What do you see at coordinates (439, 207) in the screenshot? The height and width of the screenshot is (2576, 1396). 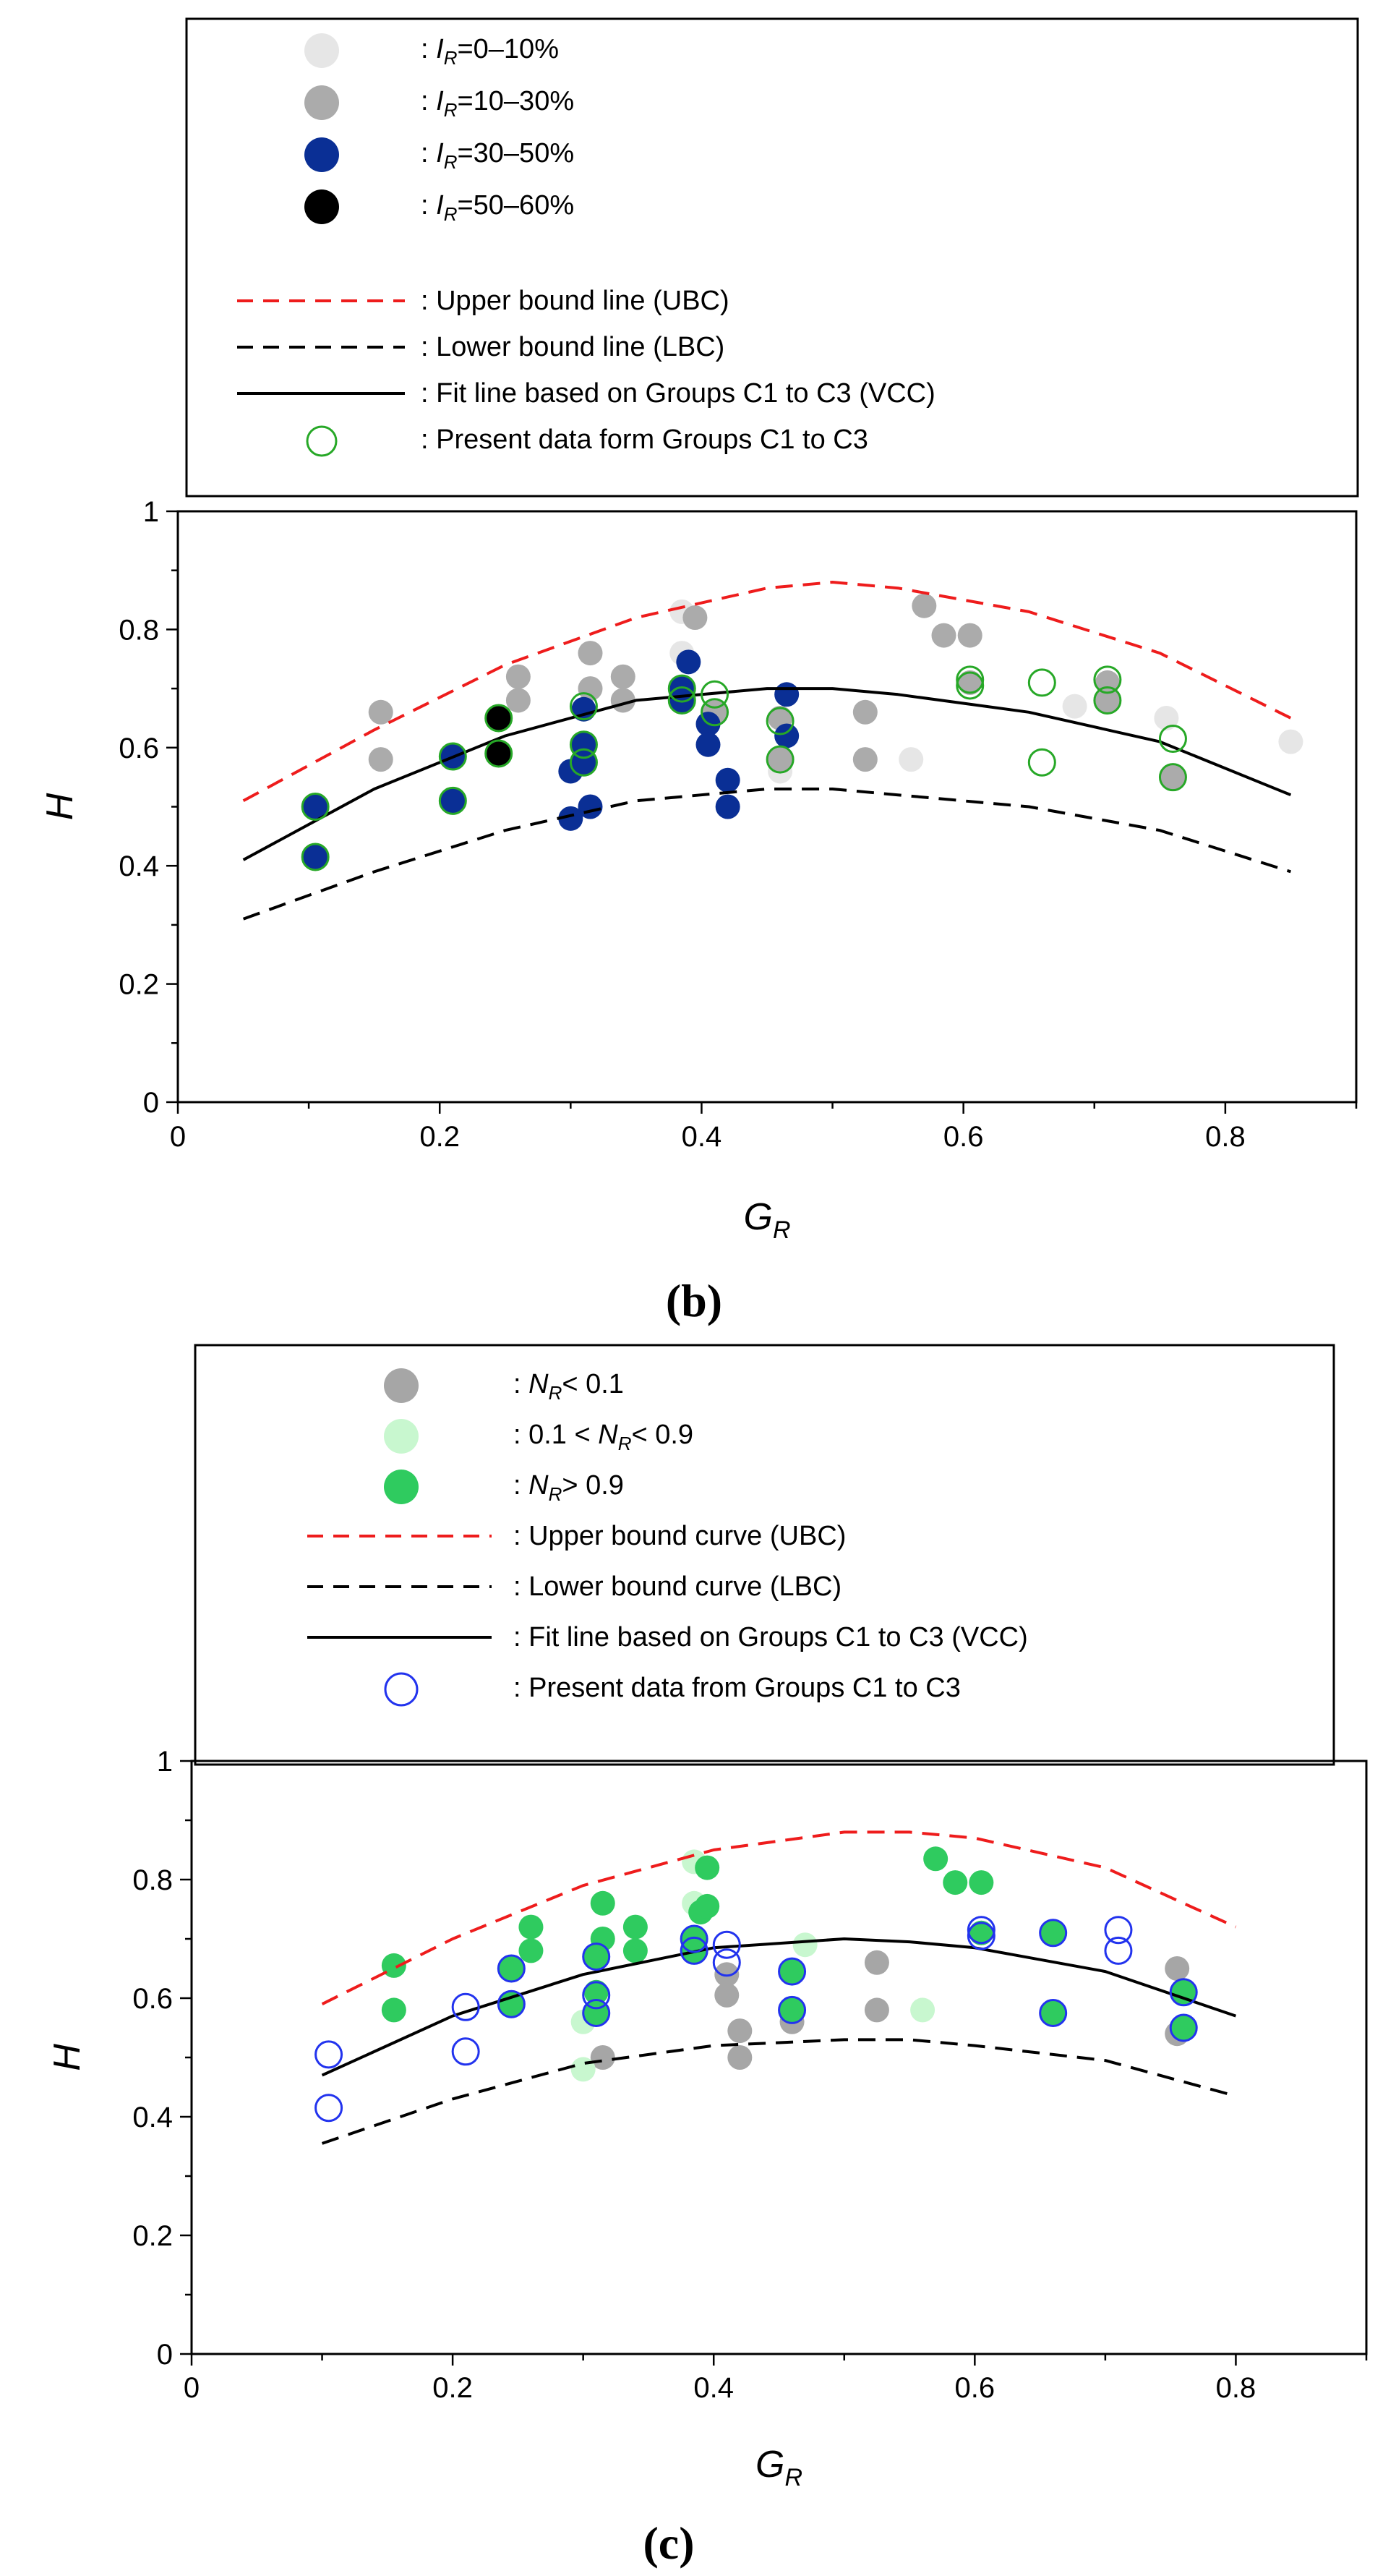 I see `legend-item-ir4: : IR=50–60%` at bounding box center [439, 207].